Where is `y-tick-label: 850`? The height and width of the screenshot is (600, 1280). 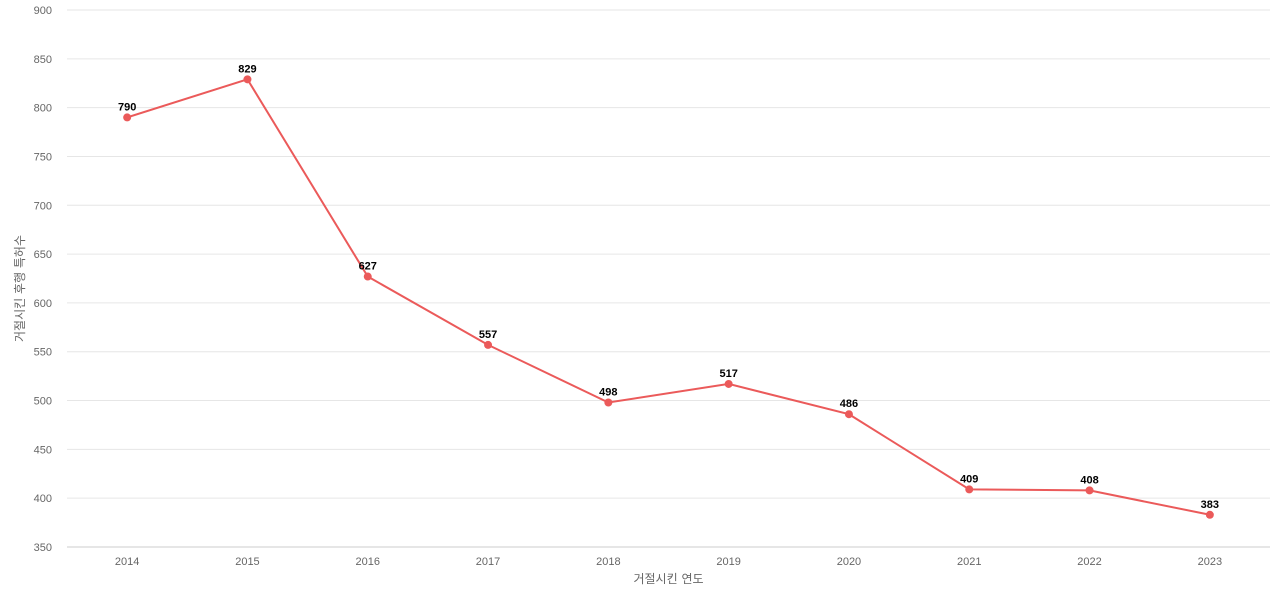 y-tick-label: 850 is located at coordinates (43, 60).